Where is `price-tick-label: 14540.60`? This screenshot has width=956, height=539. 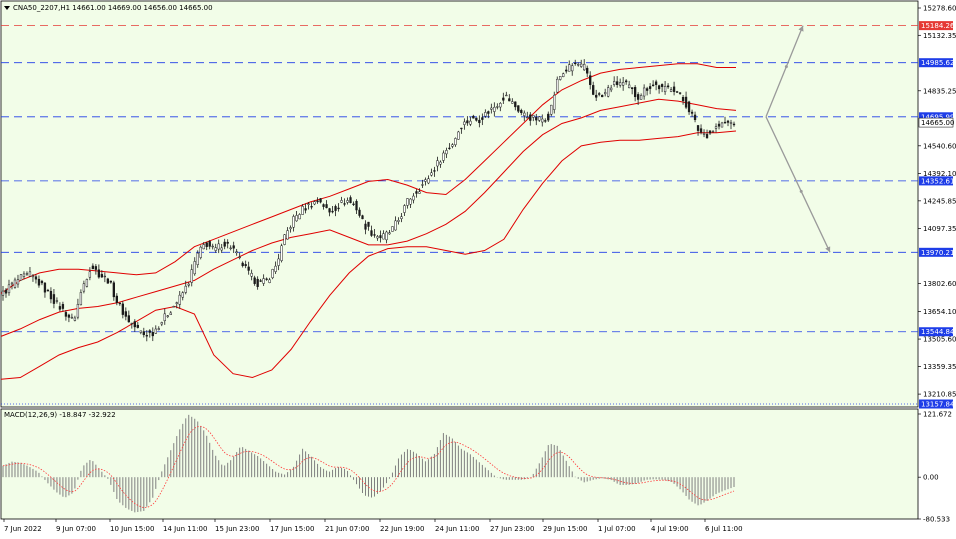 price-tick-label: 14540.60 is located at coordinates (939, 146).